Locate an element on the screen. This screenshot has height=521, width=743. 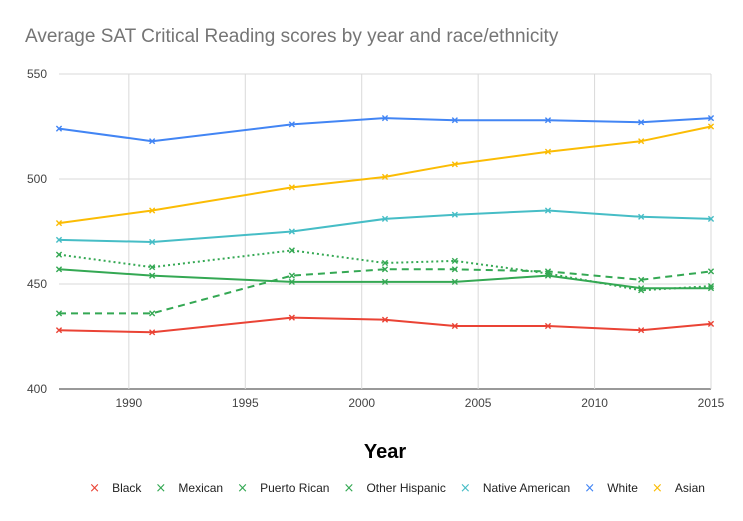
series-mexican is located at coordinates (385, 279).